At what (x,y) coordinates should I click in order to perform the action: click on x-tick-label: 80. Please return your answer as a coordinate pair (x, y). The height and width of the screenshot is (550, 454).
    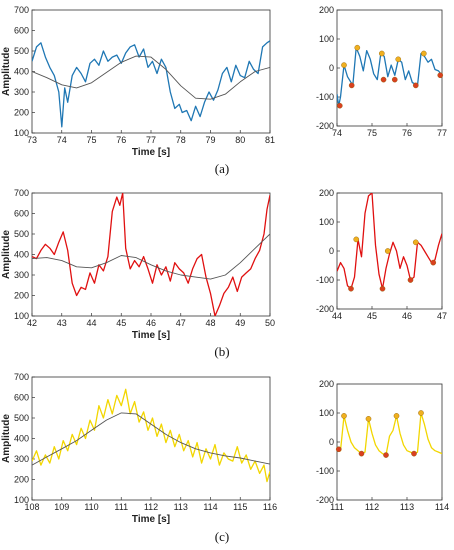
    Looking at the image, I should click on (240, 140).